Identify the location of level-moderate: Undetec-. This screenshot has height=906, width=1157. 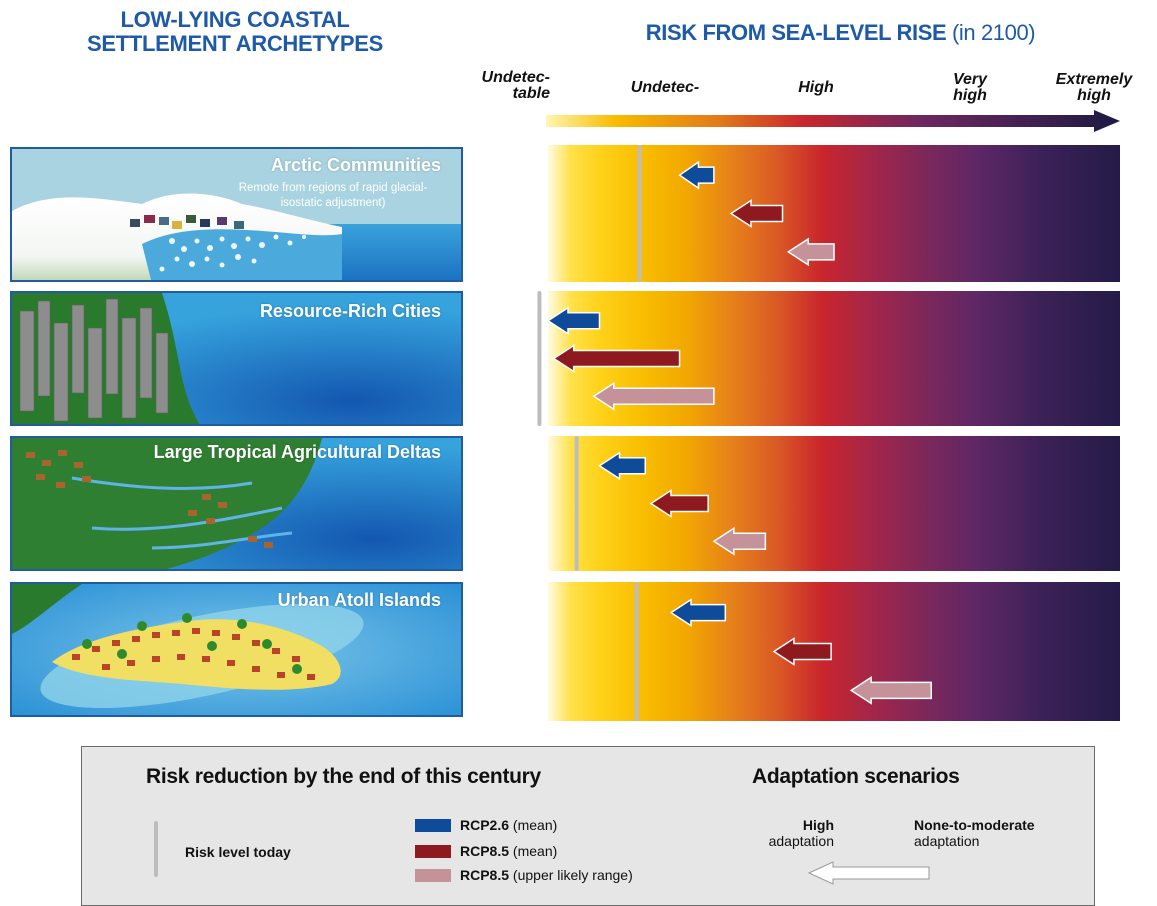
(665, 87).